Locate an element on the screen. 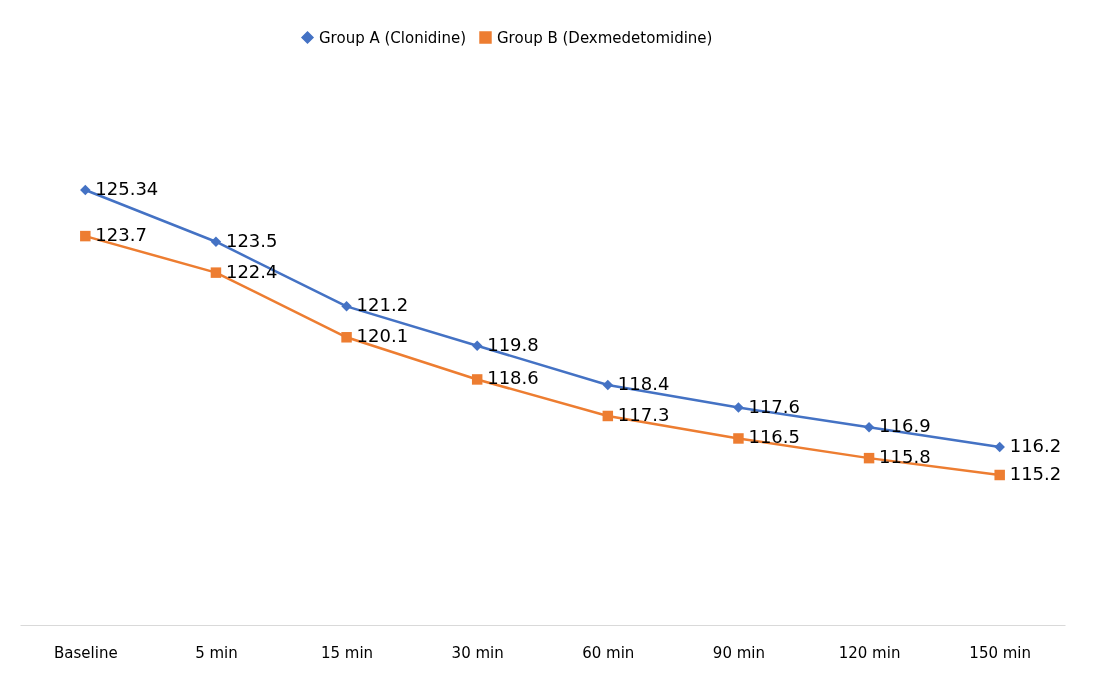 The height and width of the screenshot is (675, 1105). data-label: 123.7 is located at coordinates (121, 235).